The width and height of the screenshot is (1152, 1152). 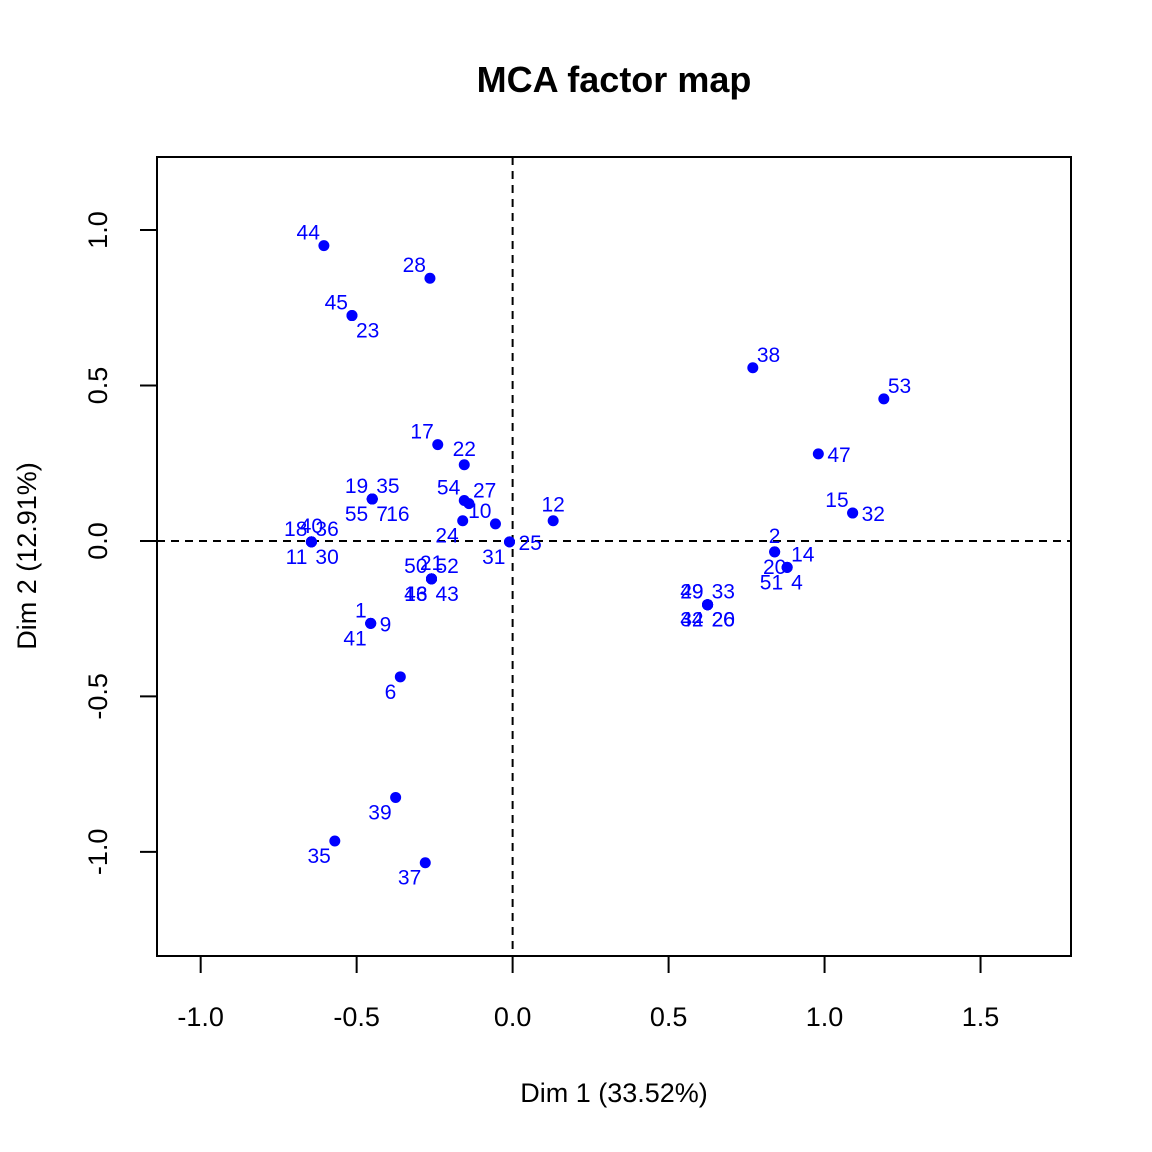 What do you see at coordinates (484, 491) in the screenshot?
I see `point-label: 27` at bounding box center [484, 491].